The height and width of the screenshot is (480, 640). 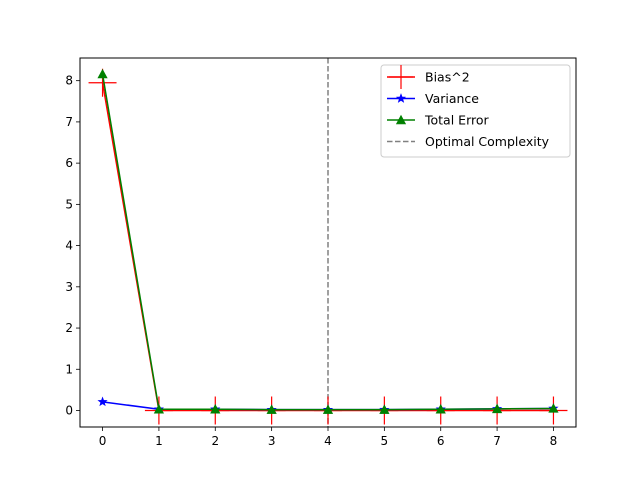 What do you see at coordinates (69, 287) in the screenshot?
I see `y-tick-label-3: 3` at bounding box center [69, 287].